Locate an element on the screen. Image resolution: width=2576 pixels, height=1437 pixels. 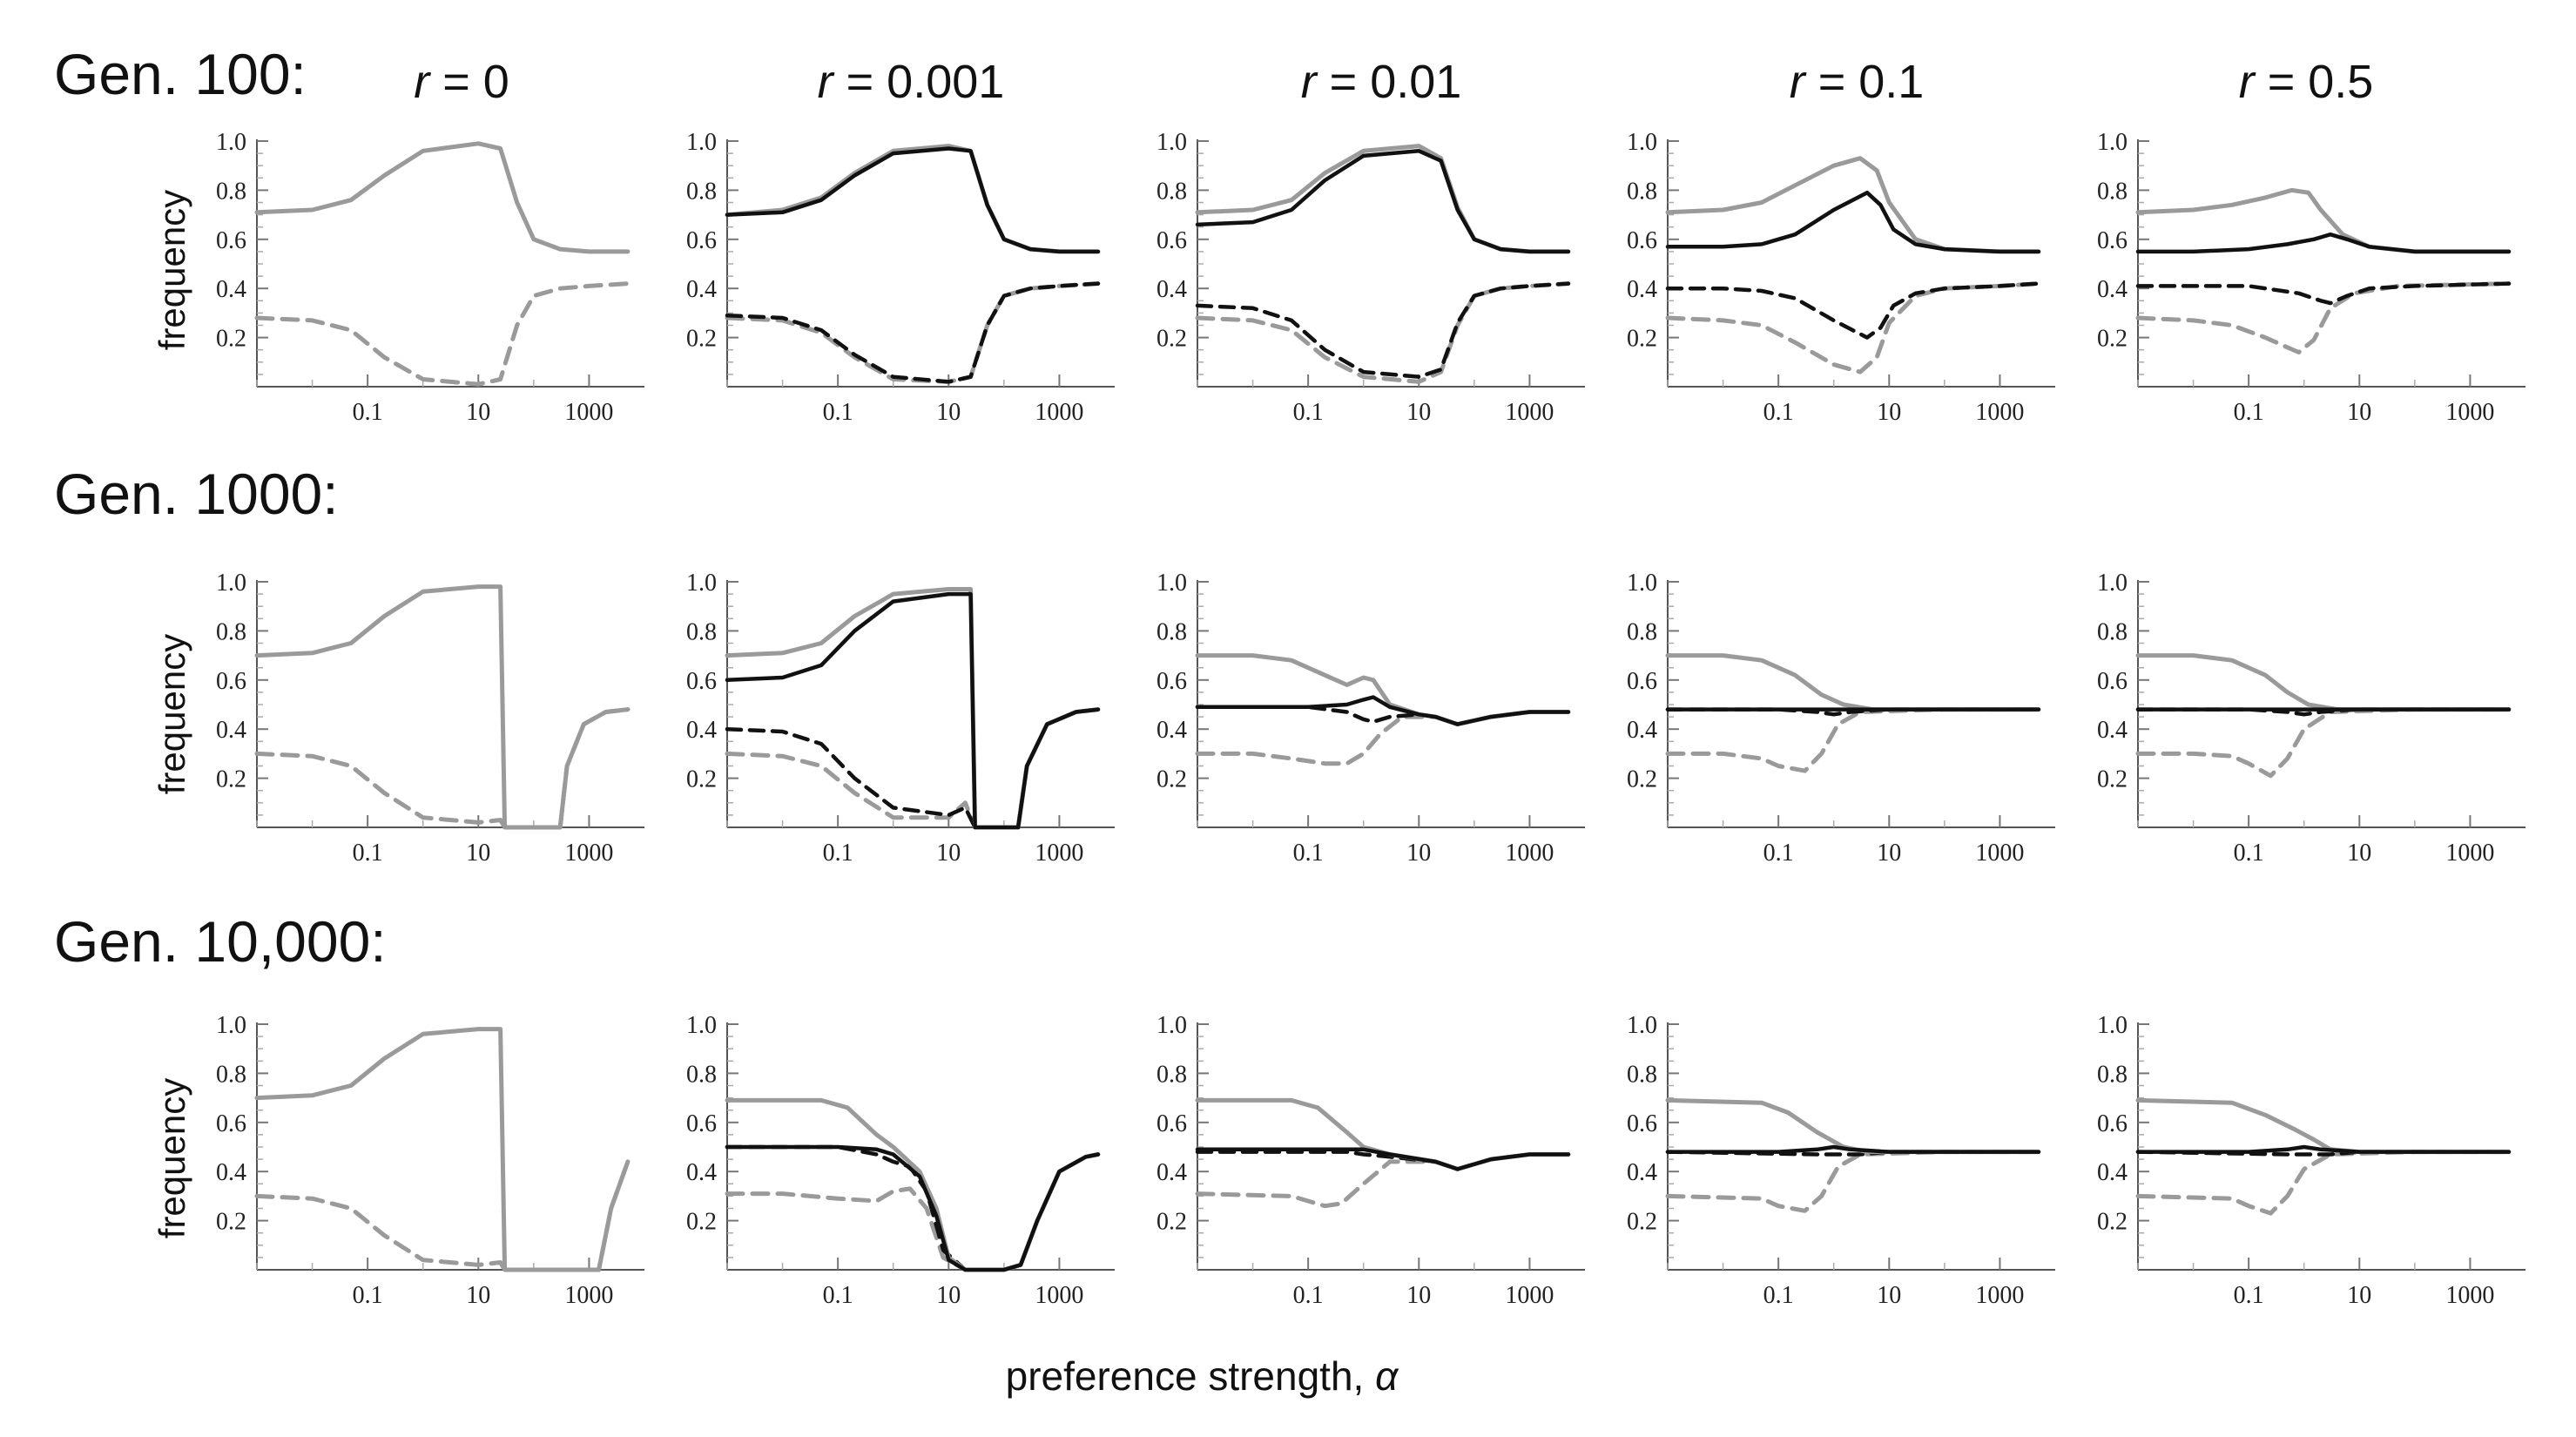
panel-r0-c0: 0.2 0.4 0.6 0.8 1.0 0.1 10 1000 is located at coordinates (430, 277).